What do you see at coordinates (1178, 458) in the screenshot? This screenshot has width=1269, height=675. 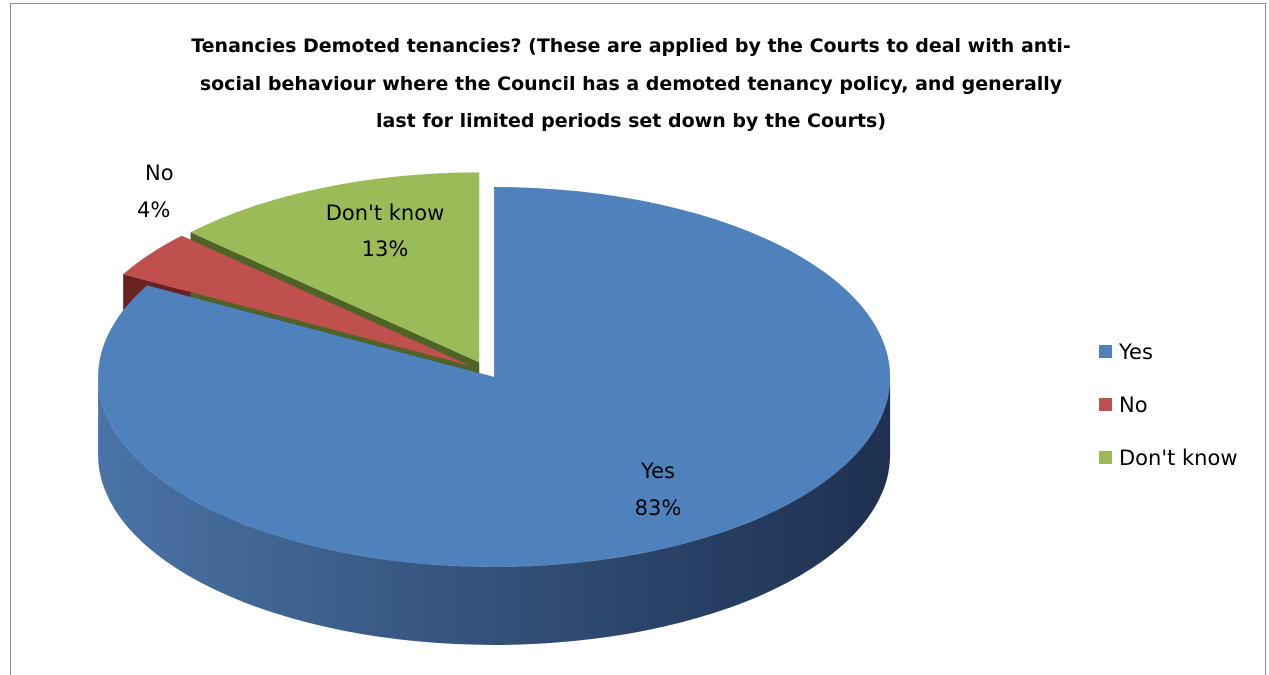 I see `legend-label-dontknow: Don't know` at bounding box center [1178, 458].